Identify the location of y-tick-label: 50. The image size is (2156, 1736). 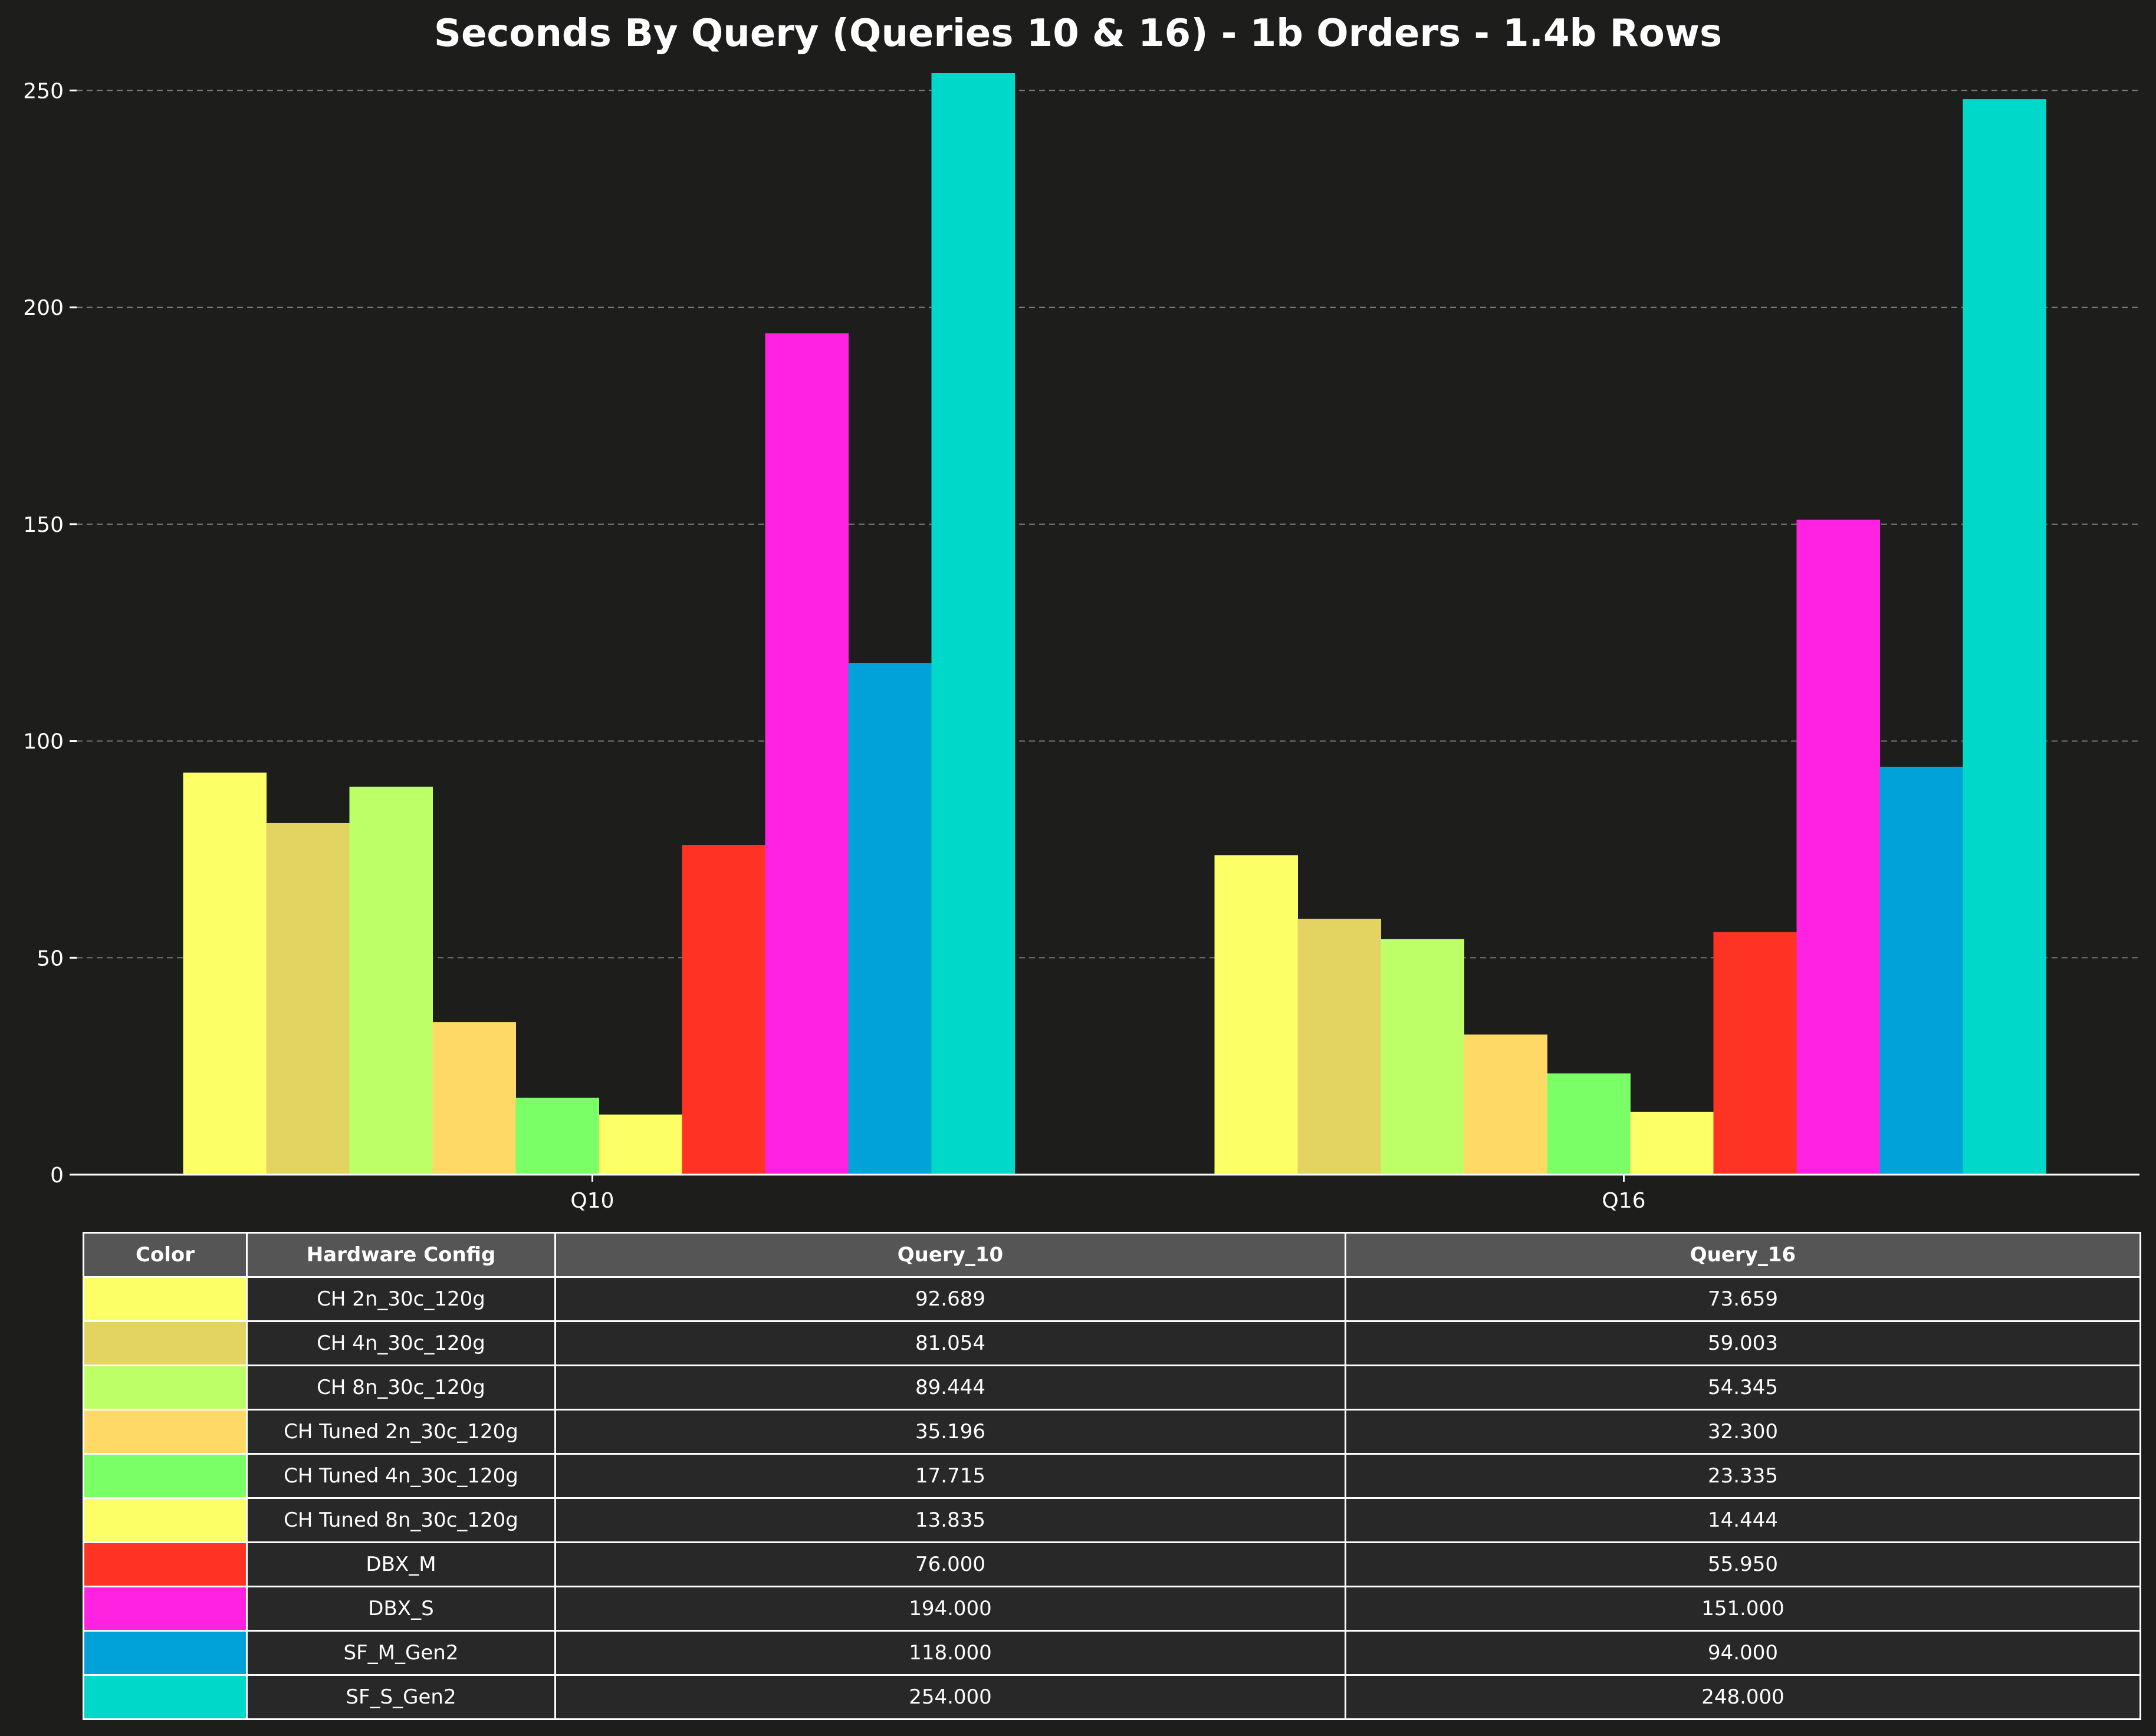
(50, 958).